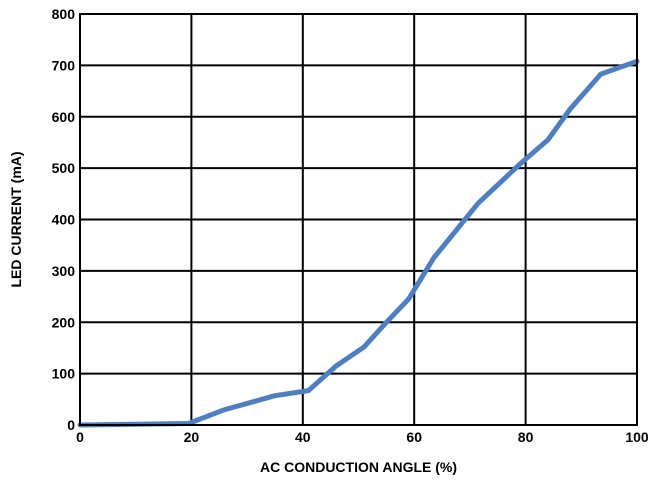  Describe the element at coordinates (64, 14) in the screenshot. I see `y-tick-label: 800` at that location.